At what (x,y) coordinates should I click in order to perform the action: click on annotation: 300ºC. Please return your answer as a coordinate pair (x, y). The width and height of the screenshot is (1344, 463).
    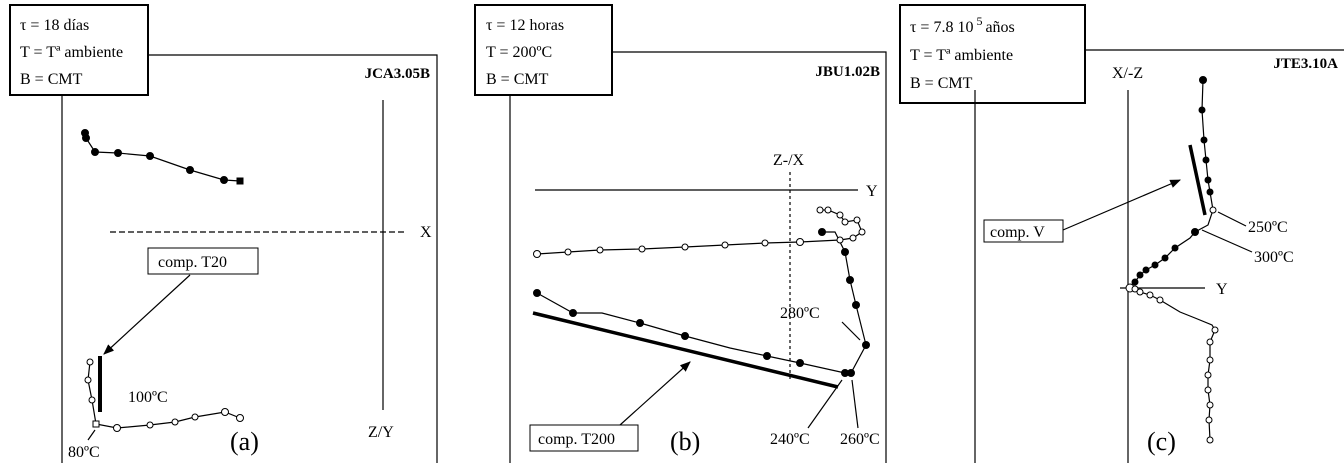
    Looking at the image, I should click on (1274, 257).